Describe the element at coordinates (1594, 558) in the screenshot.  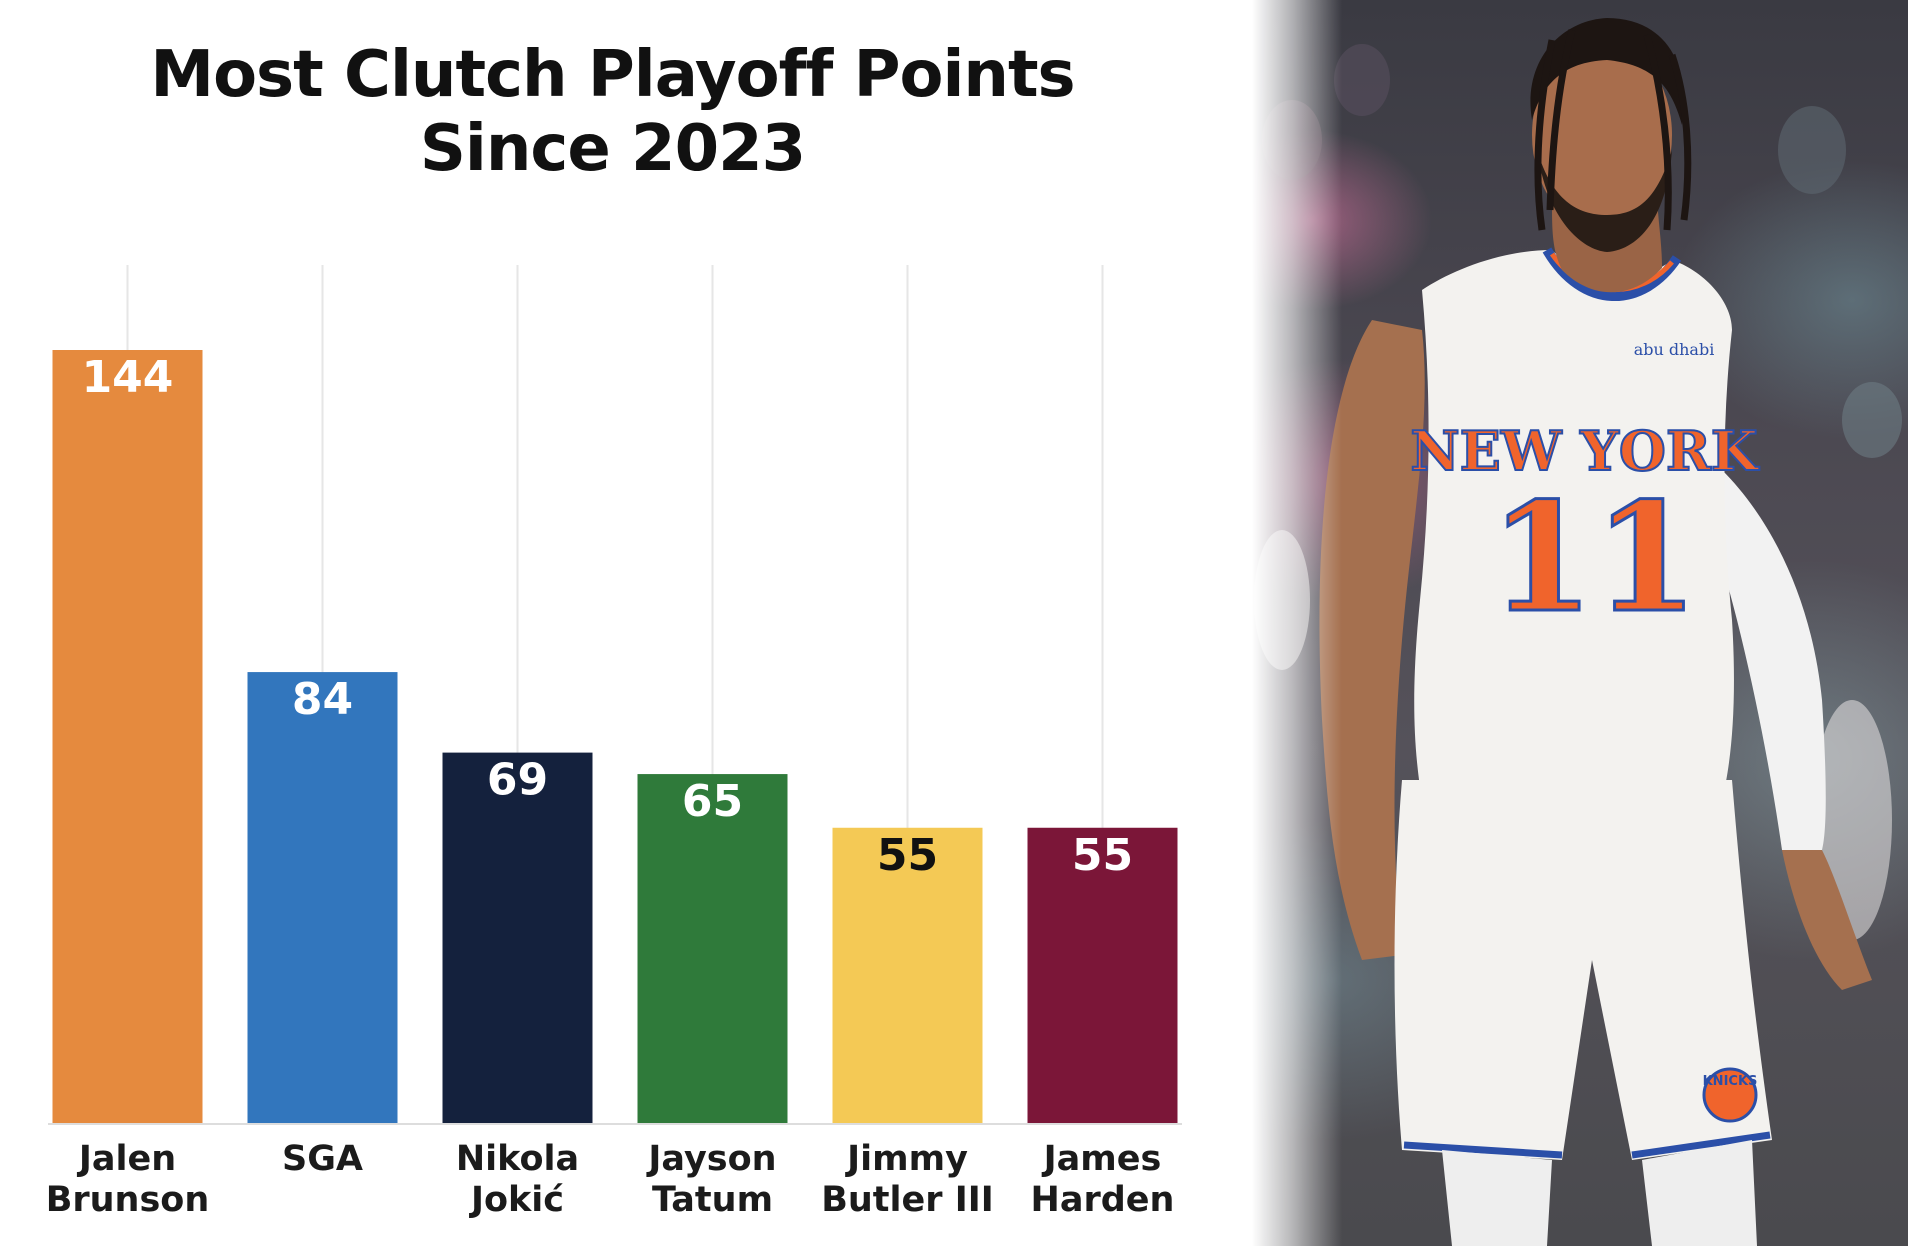
I see `jersey-number: 11` at that location.